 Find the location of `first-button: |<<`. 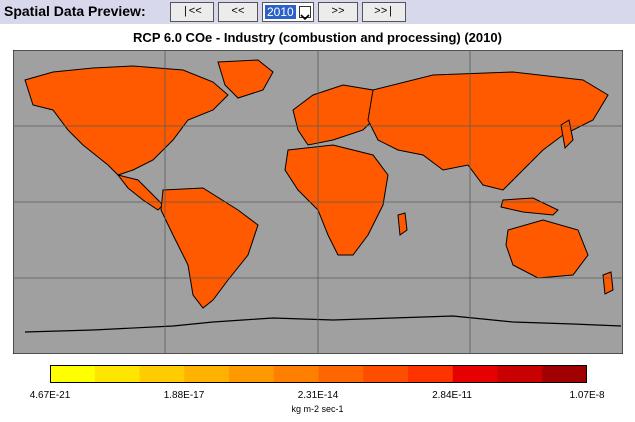

first-button: |<< is located at coordinates (192, 12).